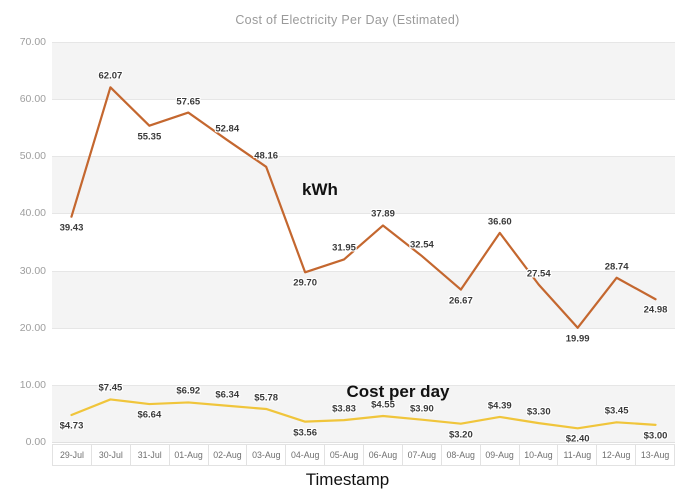 The image size is (695, 500). What do you see at coordinates (111, 455) in the screenshot?
I see `x-axis-tick-label: 30-Jul` at bounding box center [111, 455].